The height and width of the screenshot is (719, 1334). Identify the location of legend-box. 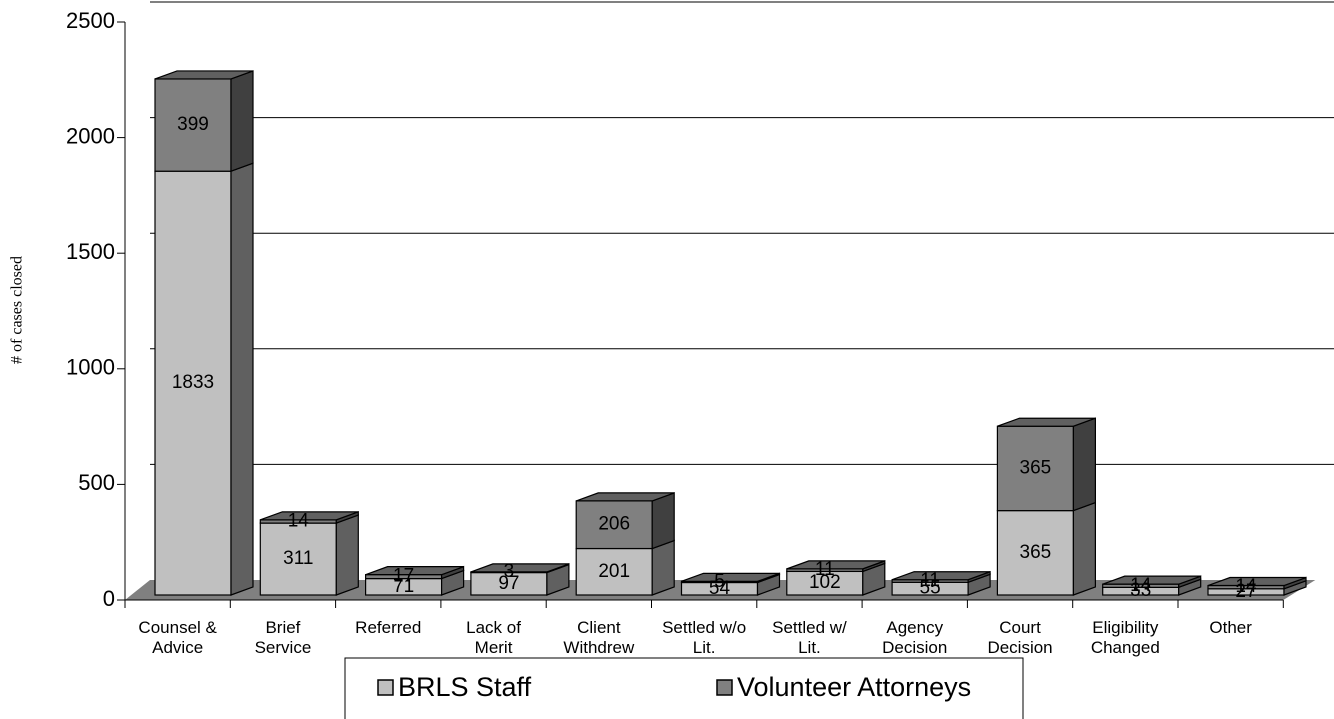
(684, 688).